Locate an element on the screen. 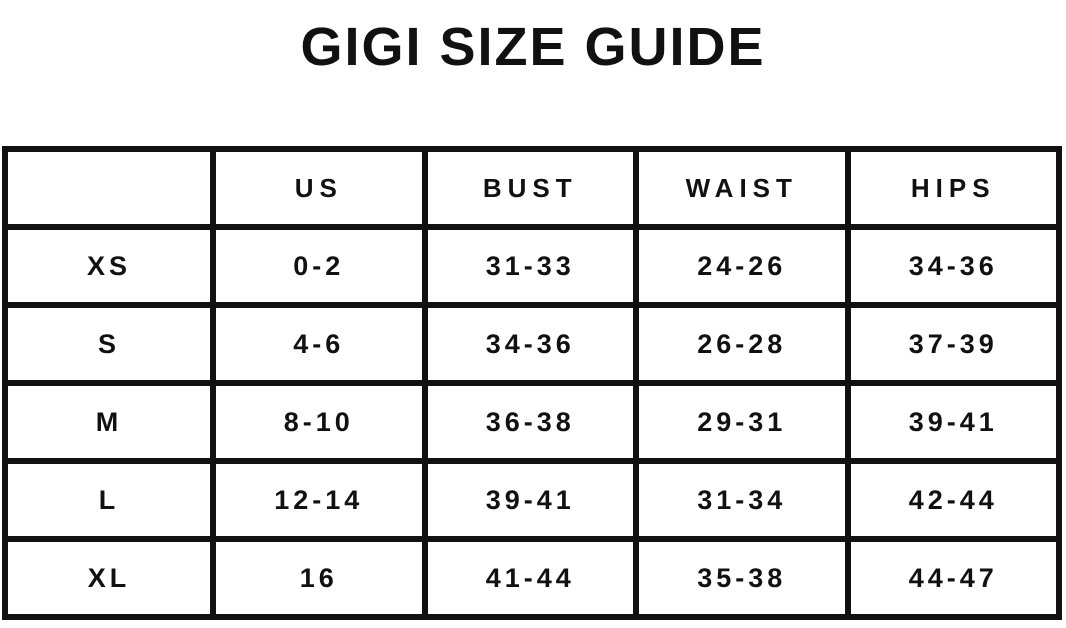  table-row-m: M 8-10 36-38 29-31 39-41 is located at coordinates (532, 422).